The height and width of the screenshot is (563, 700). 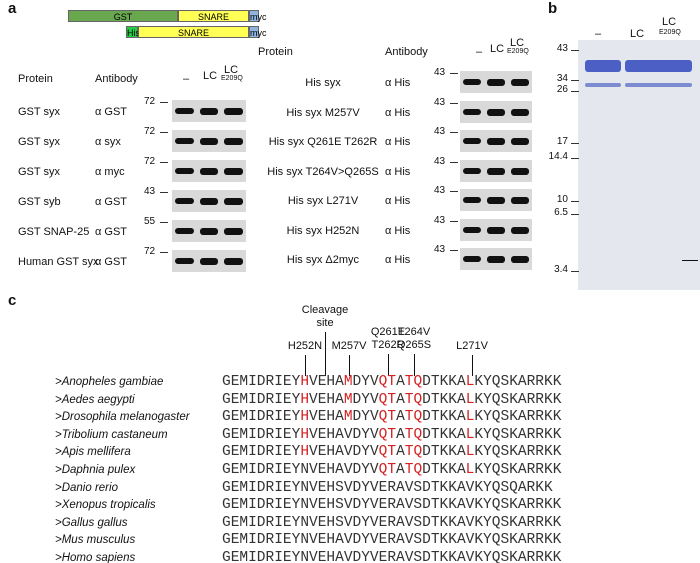 I want to click on sequence-segment: GEMIDRIEY, so click(x=261, y=452).